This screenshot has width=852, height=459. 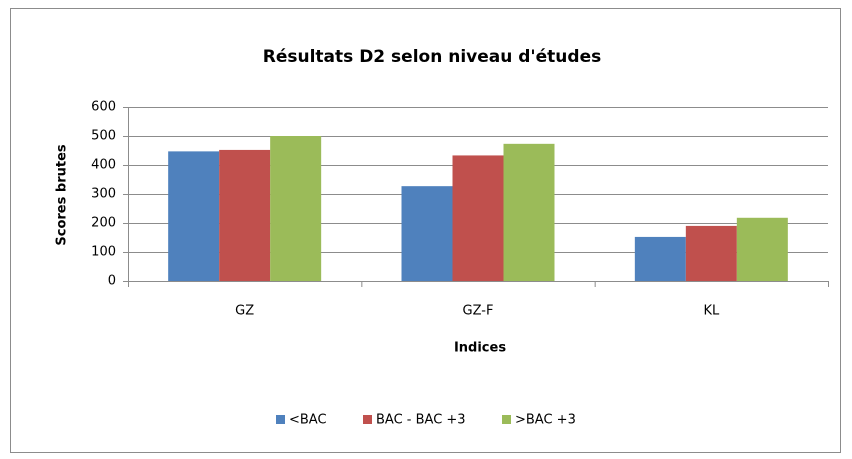 I want to click on x-axis-label: Indices, so click(x=480, y=348).